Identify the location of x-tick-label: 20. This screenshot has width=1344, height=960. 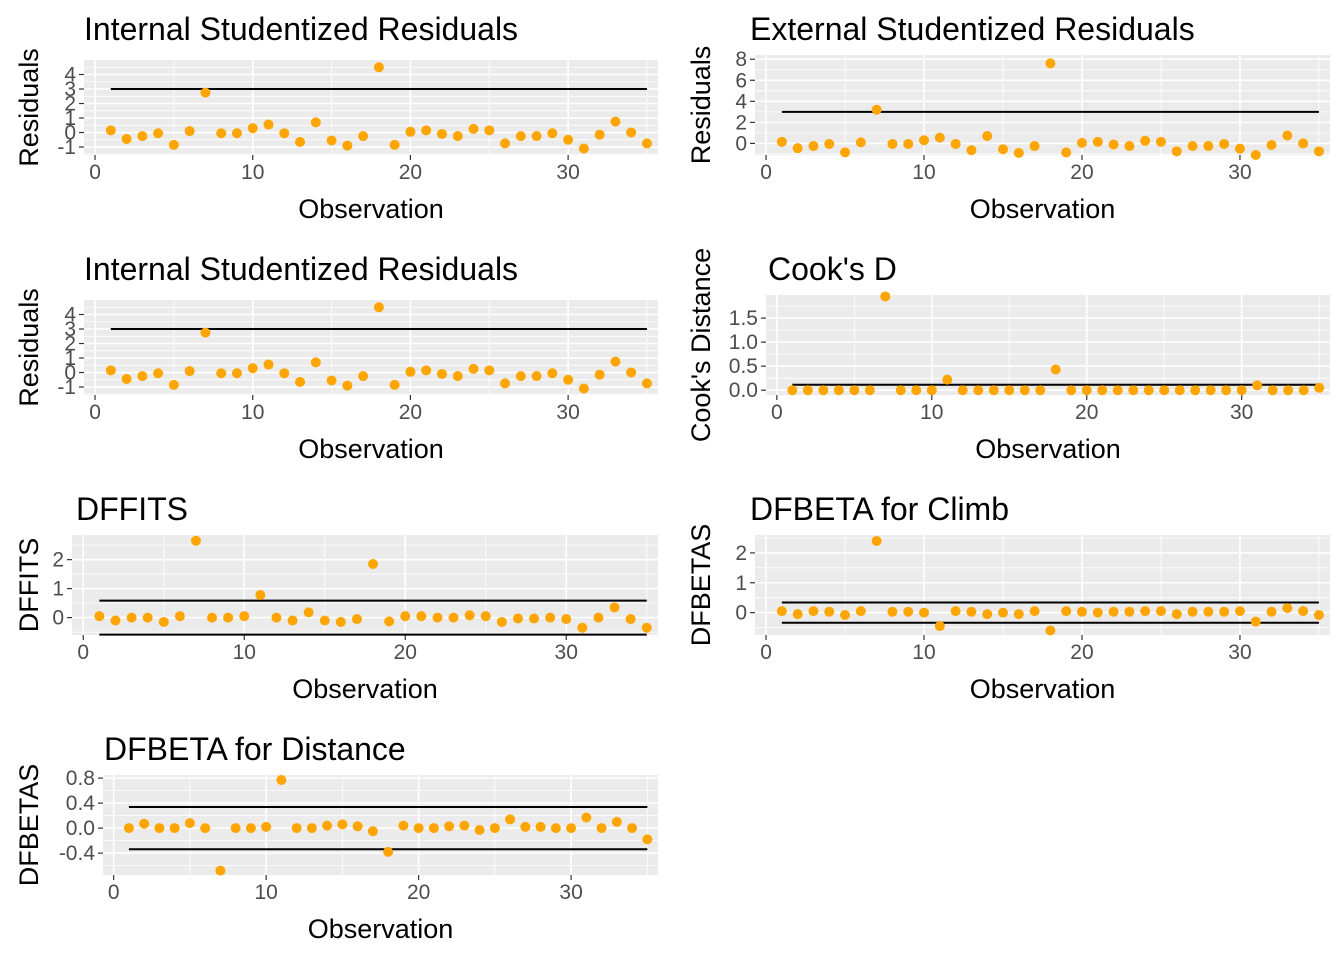
(1086, 412).